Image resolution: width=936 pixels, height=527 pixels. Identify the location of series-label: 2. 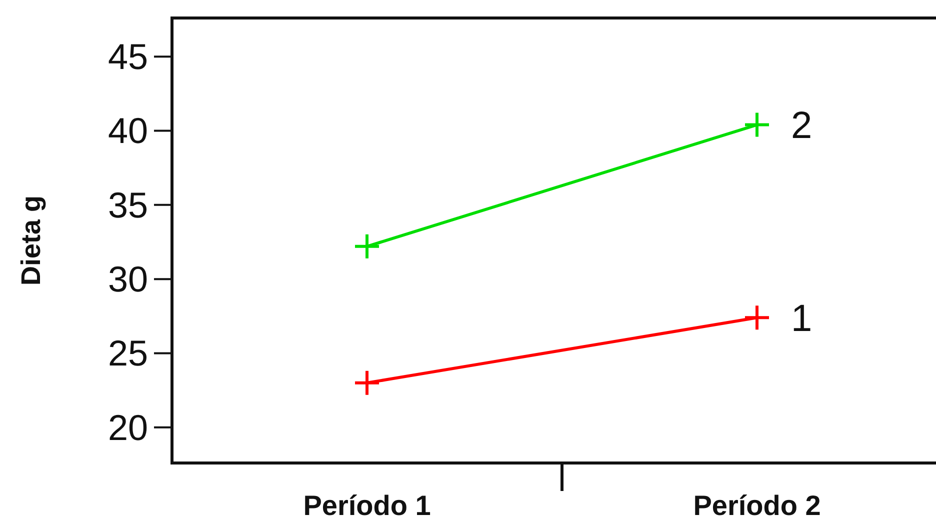
(801, 126).